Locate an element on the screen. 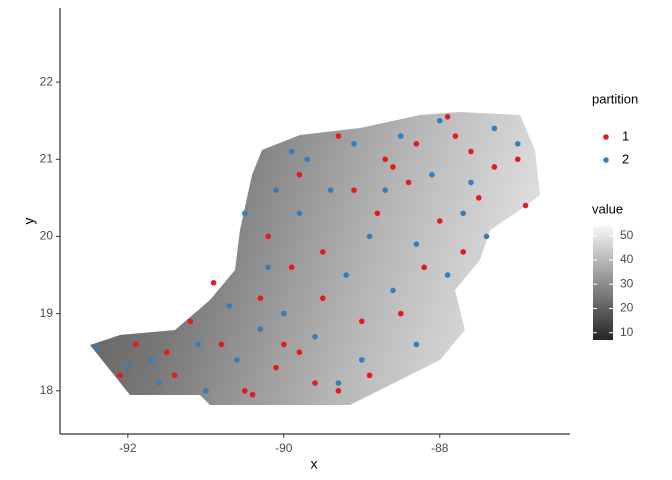  y-tick-label: 20 is located at coordinates (47, 236).